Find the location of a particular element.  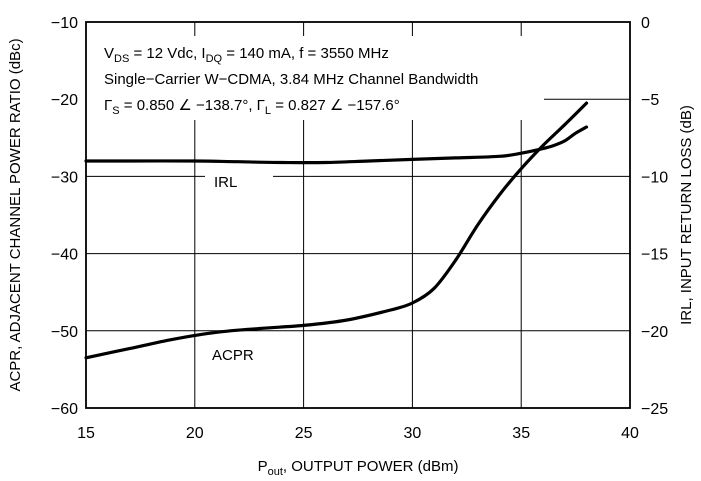

y2-tick-label: −5 is located at coordinates (650, 100).